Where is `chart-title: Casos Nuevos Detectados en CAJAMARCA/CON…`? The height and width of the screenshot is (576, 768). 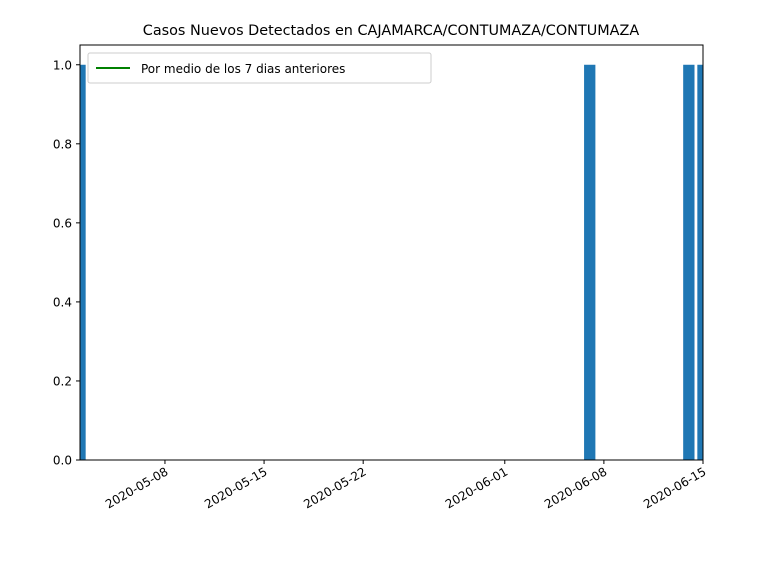
chart-title: Casos Nuevos Detectados en CAJAMARCA/CON… is located at coordinates (391, 31).